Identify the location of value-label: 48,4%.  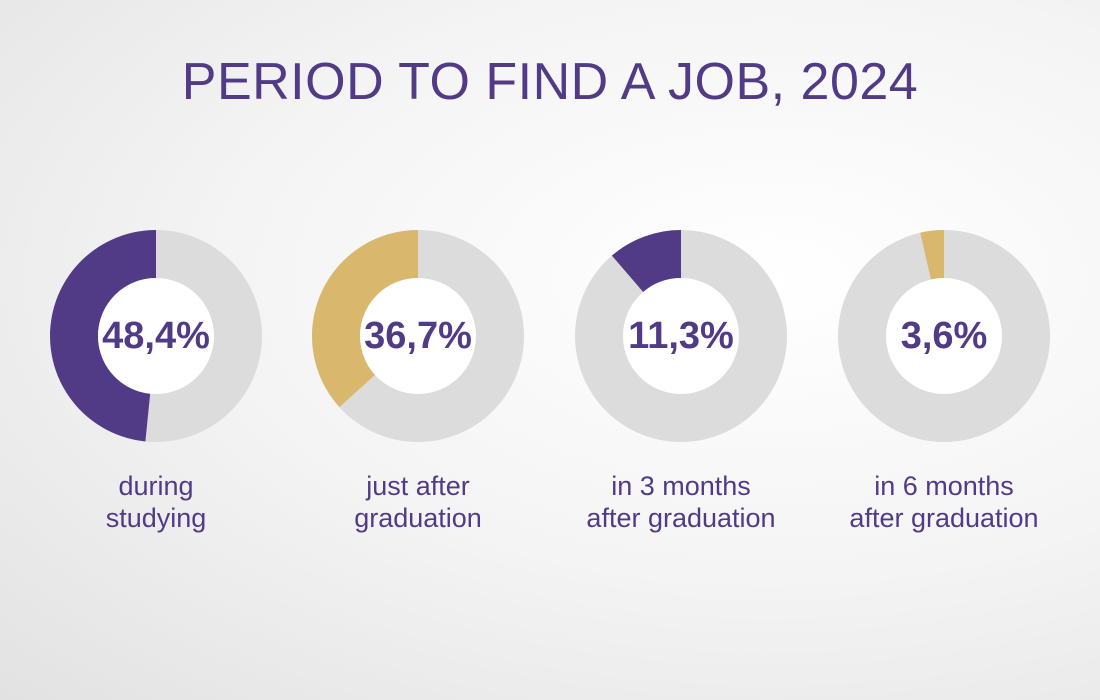
(156, 336).